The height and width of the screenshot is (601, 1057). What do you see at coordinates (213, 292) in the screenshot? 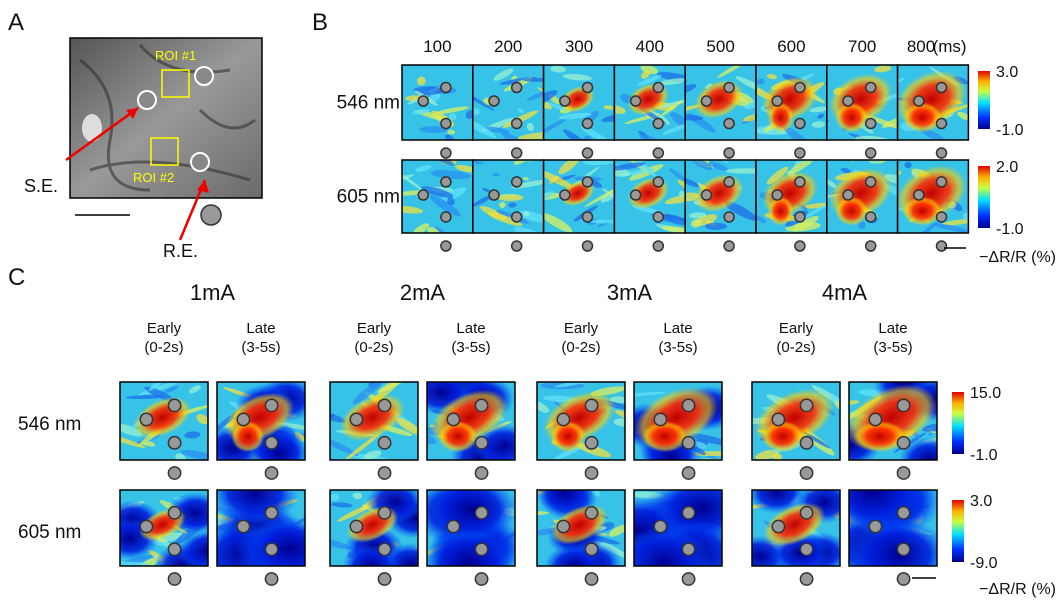
I see `current-label: 1mA` at bounding box center [213, 292].